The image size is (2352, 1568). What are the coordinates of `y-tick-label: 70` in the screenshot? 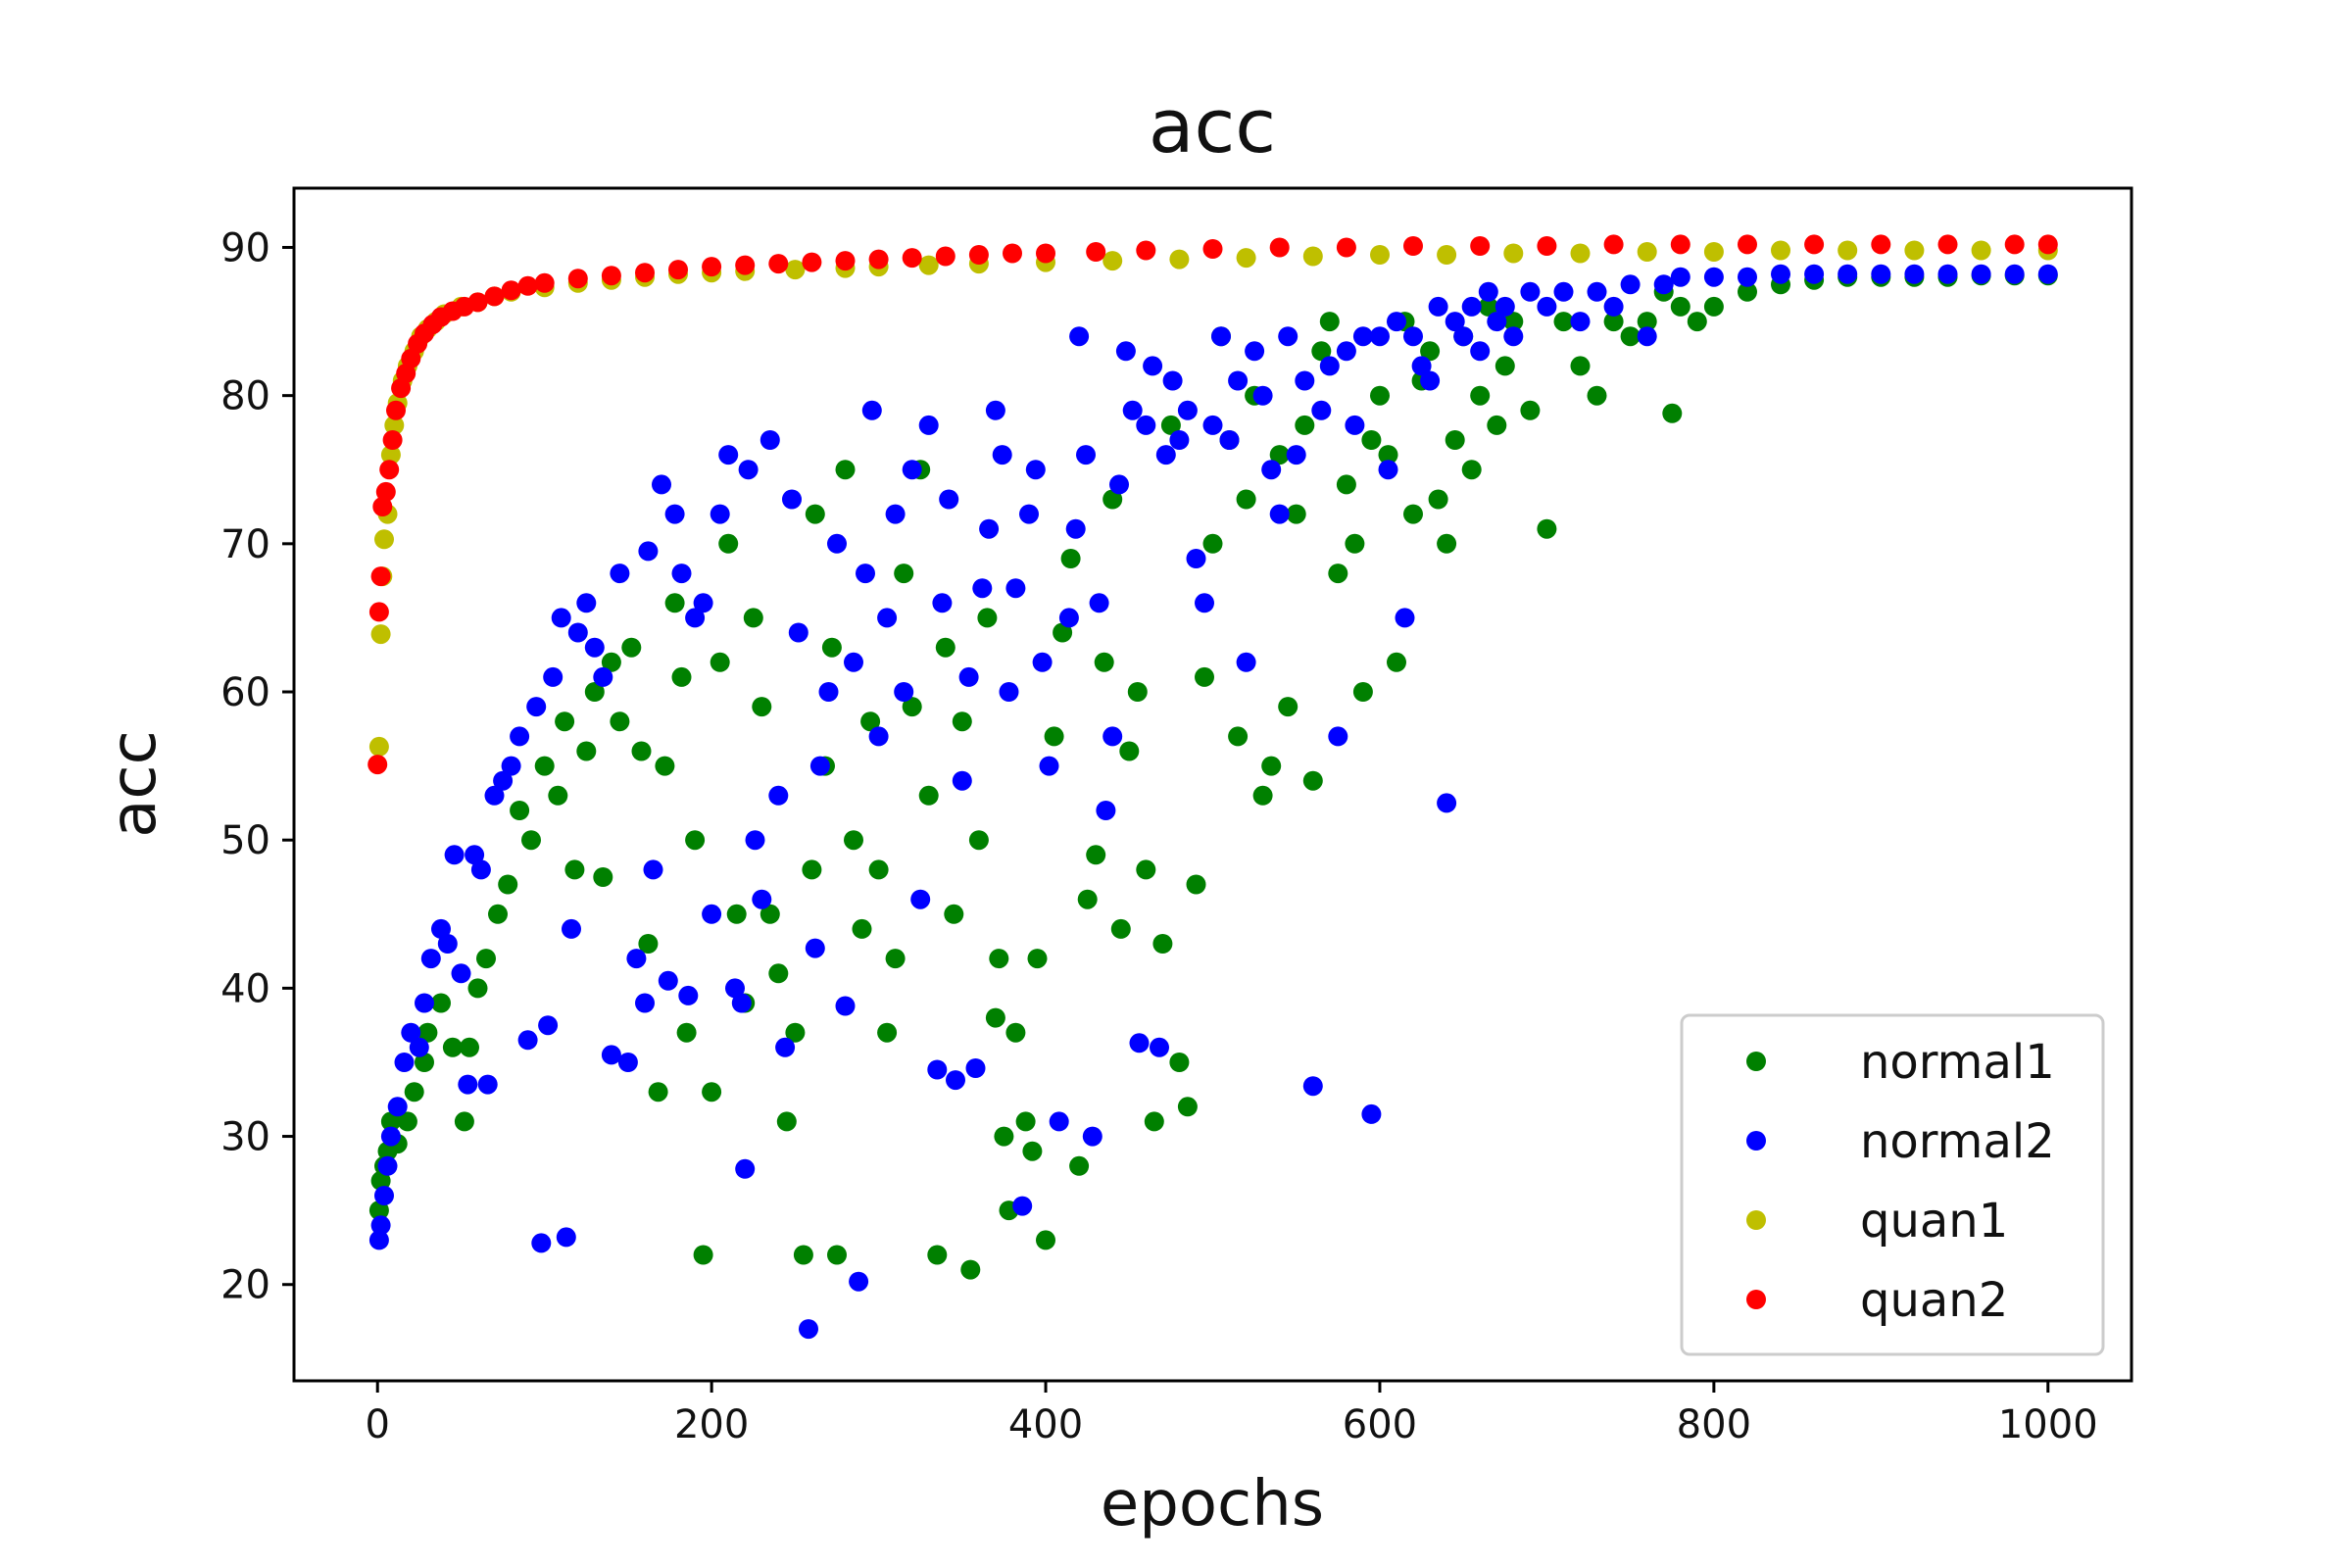 It's located at (245, 544).